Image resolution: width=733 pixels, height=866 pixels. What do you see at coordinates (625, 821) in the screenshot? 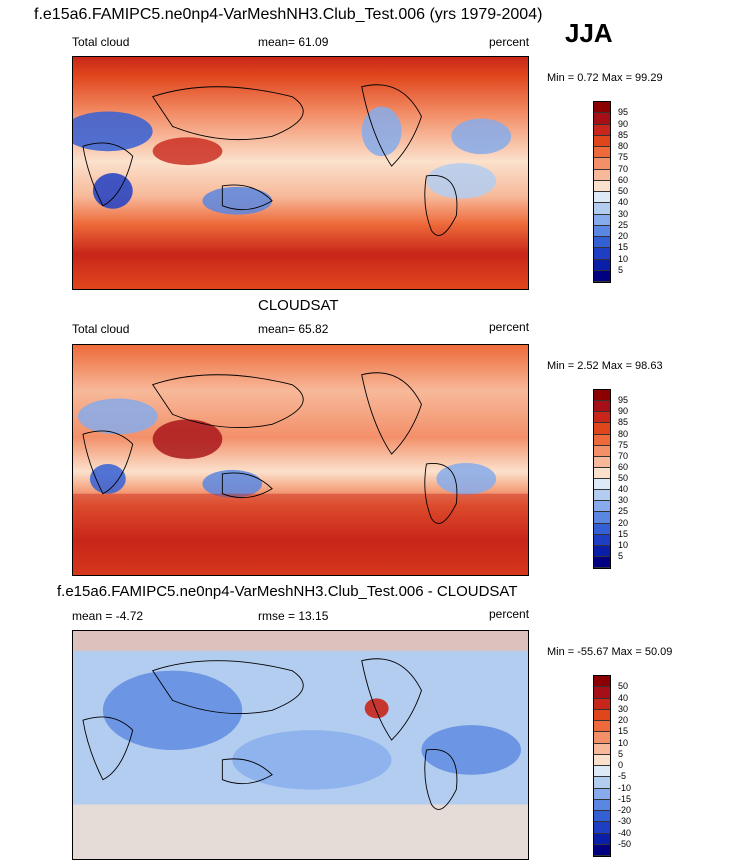
I see `colorbar-tick-label: -30` at bounding box center [625, 821].